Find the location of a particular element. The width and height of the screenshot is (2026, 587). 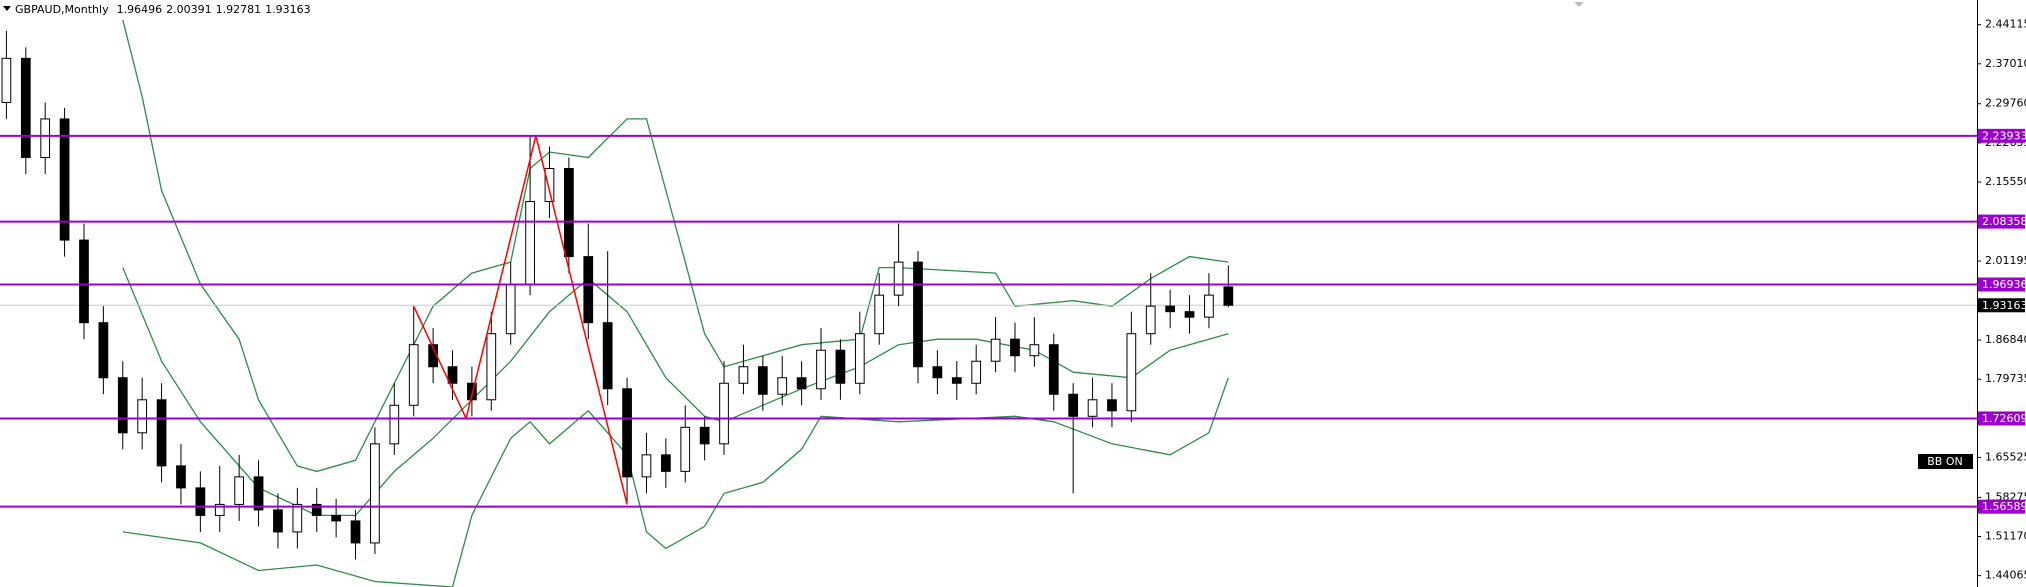

low: 1.92781 is located at coordinates (239, 9).